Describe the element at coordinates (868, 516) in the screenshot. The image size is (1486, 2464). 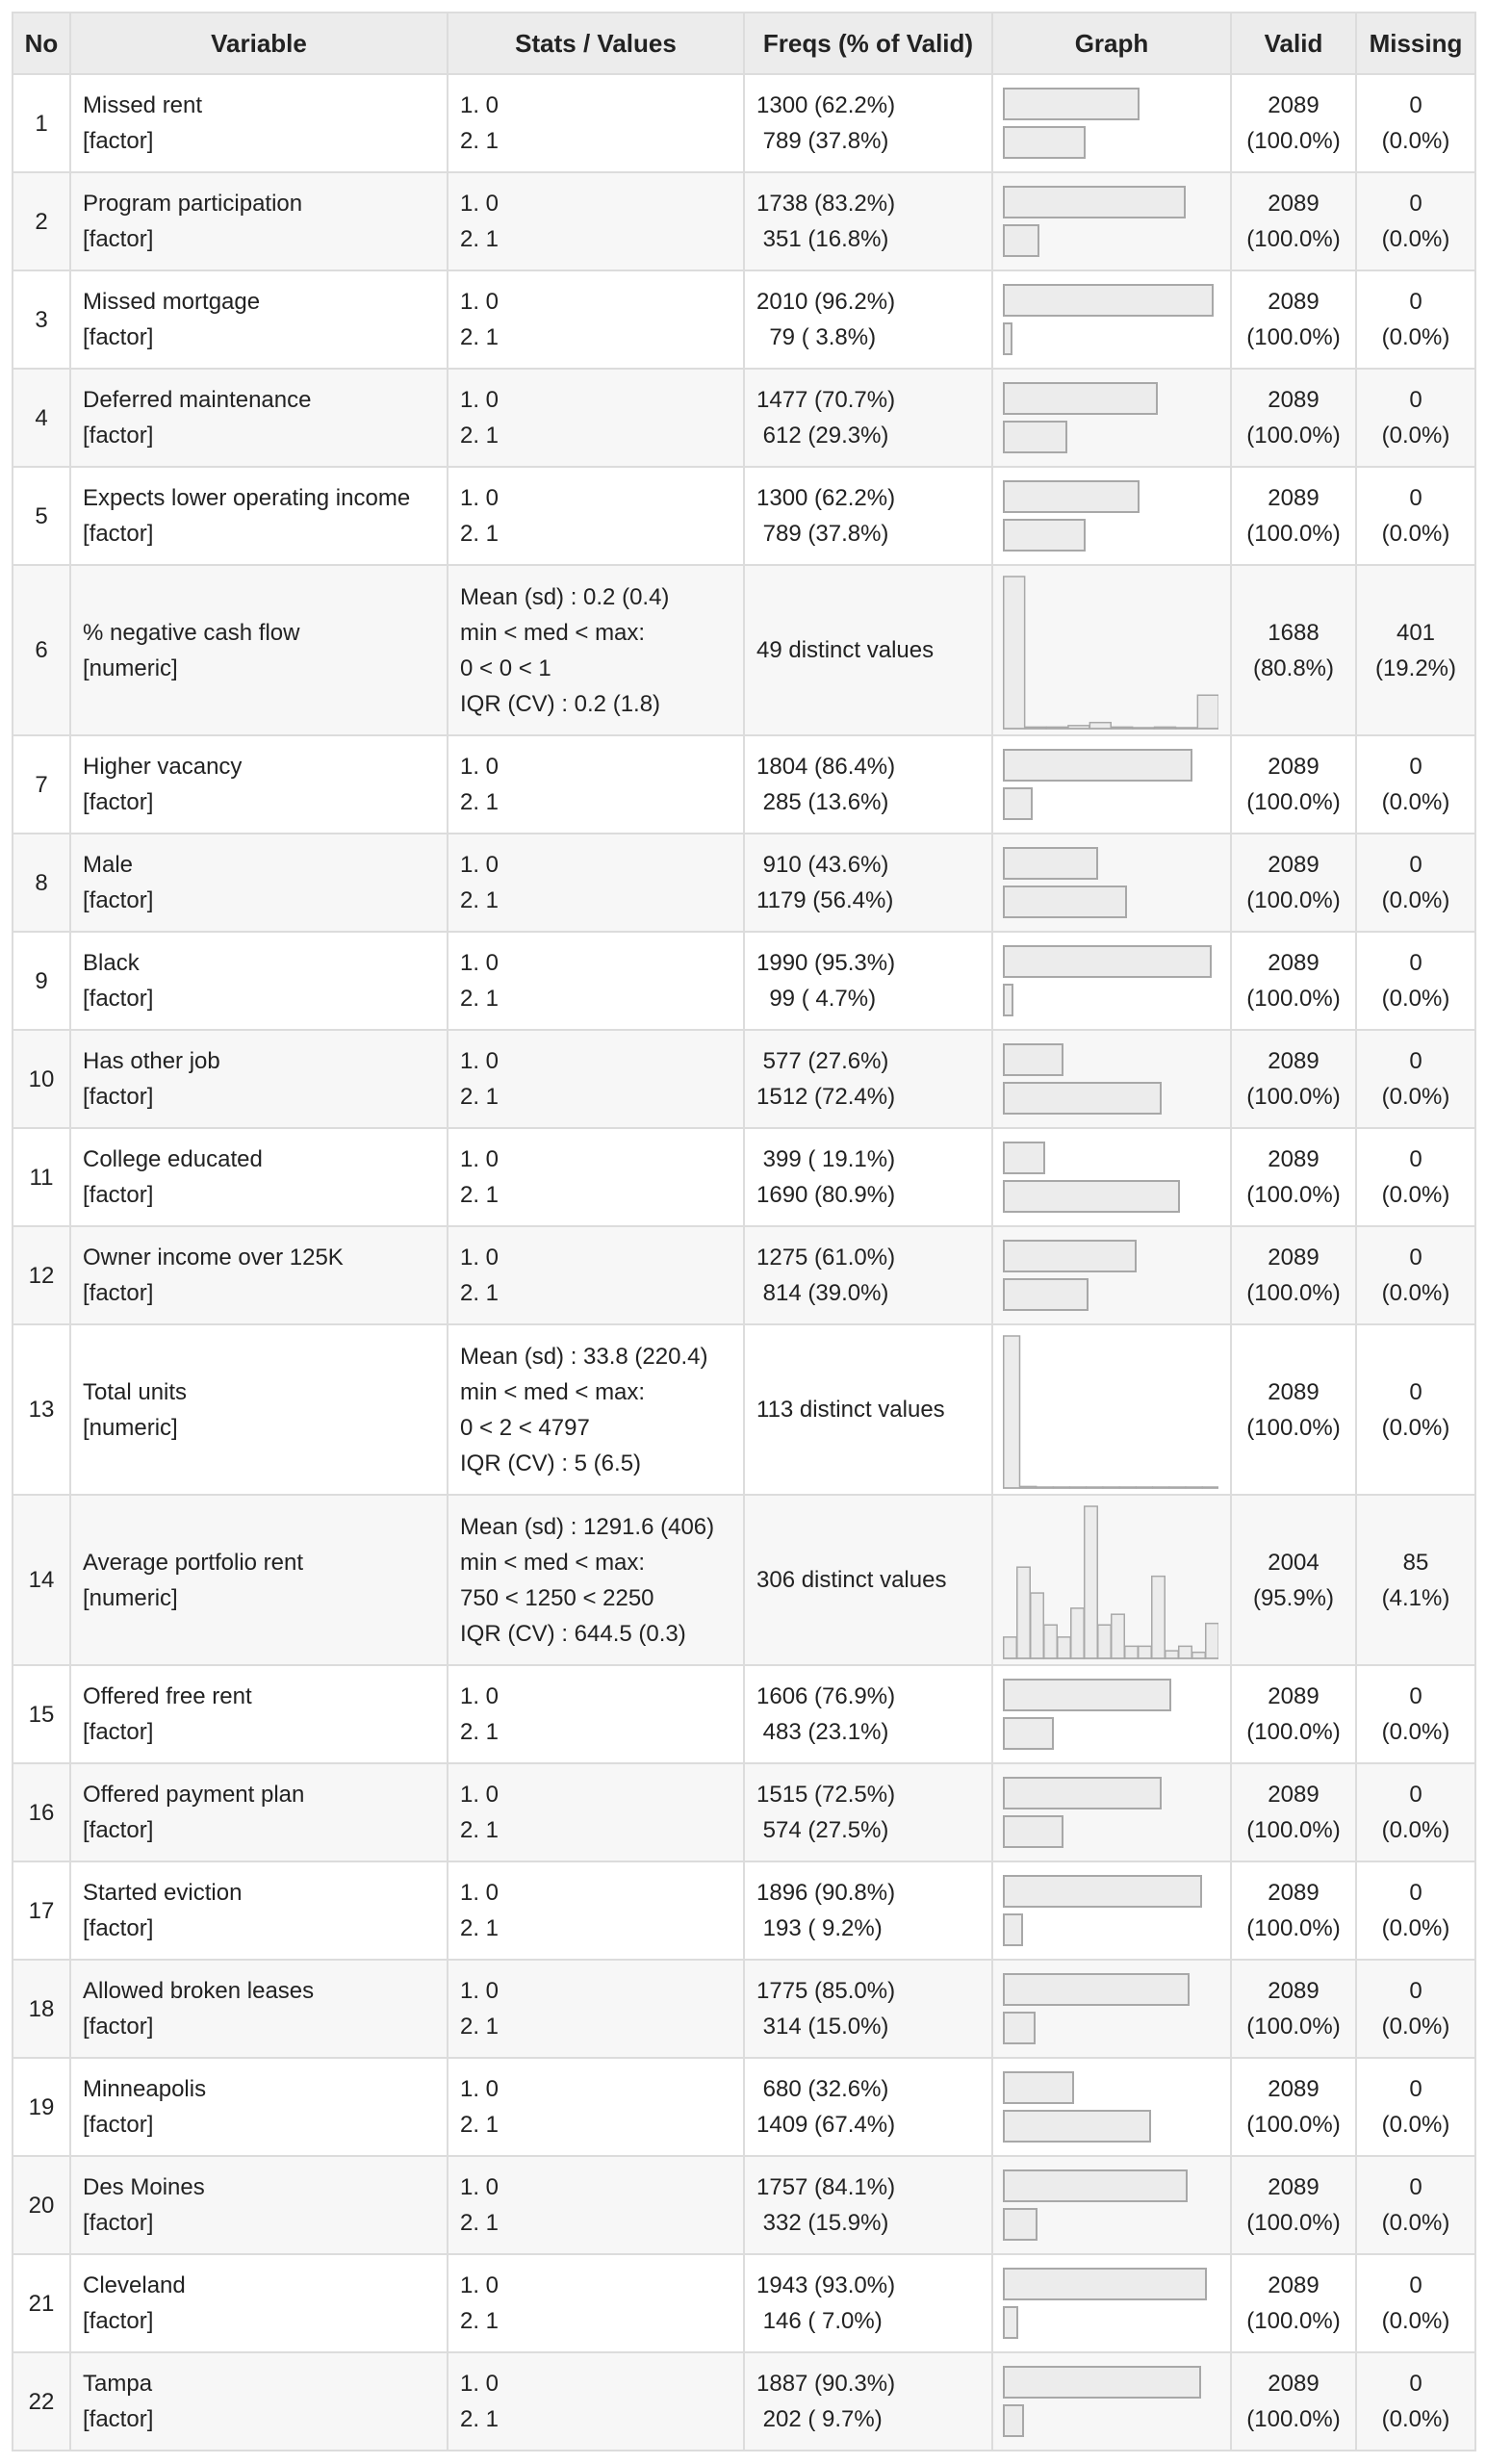
I see `freqs-cell: 1300 (62.2%) 789 (37.8%)` at that location.